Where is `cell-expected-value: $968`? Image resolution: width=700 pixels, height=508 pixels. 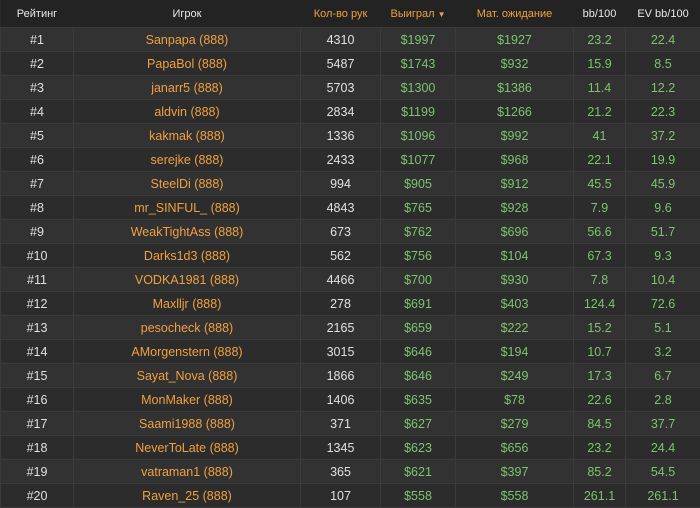
cell-expected-value: $968 is located at coordinates (515, 160).